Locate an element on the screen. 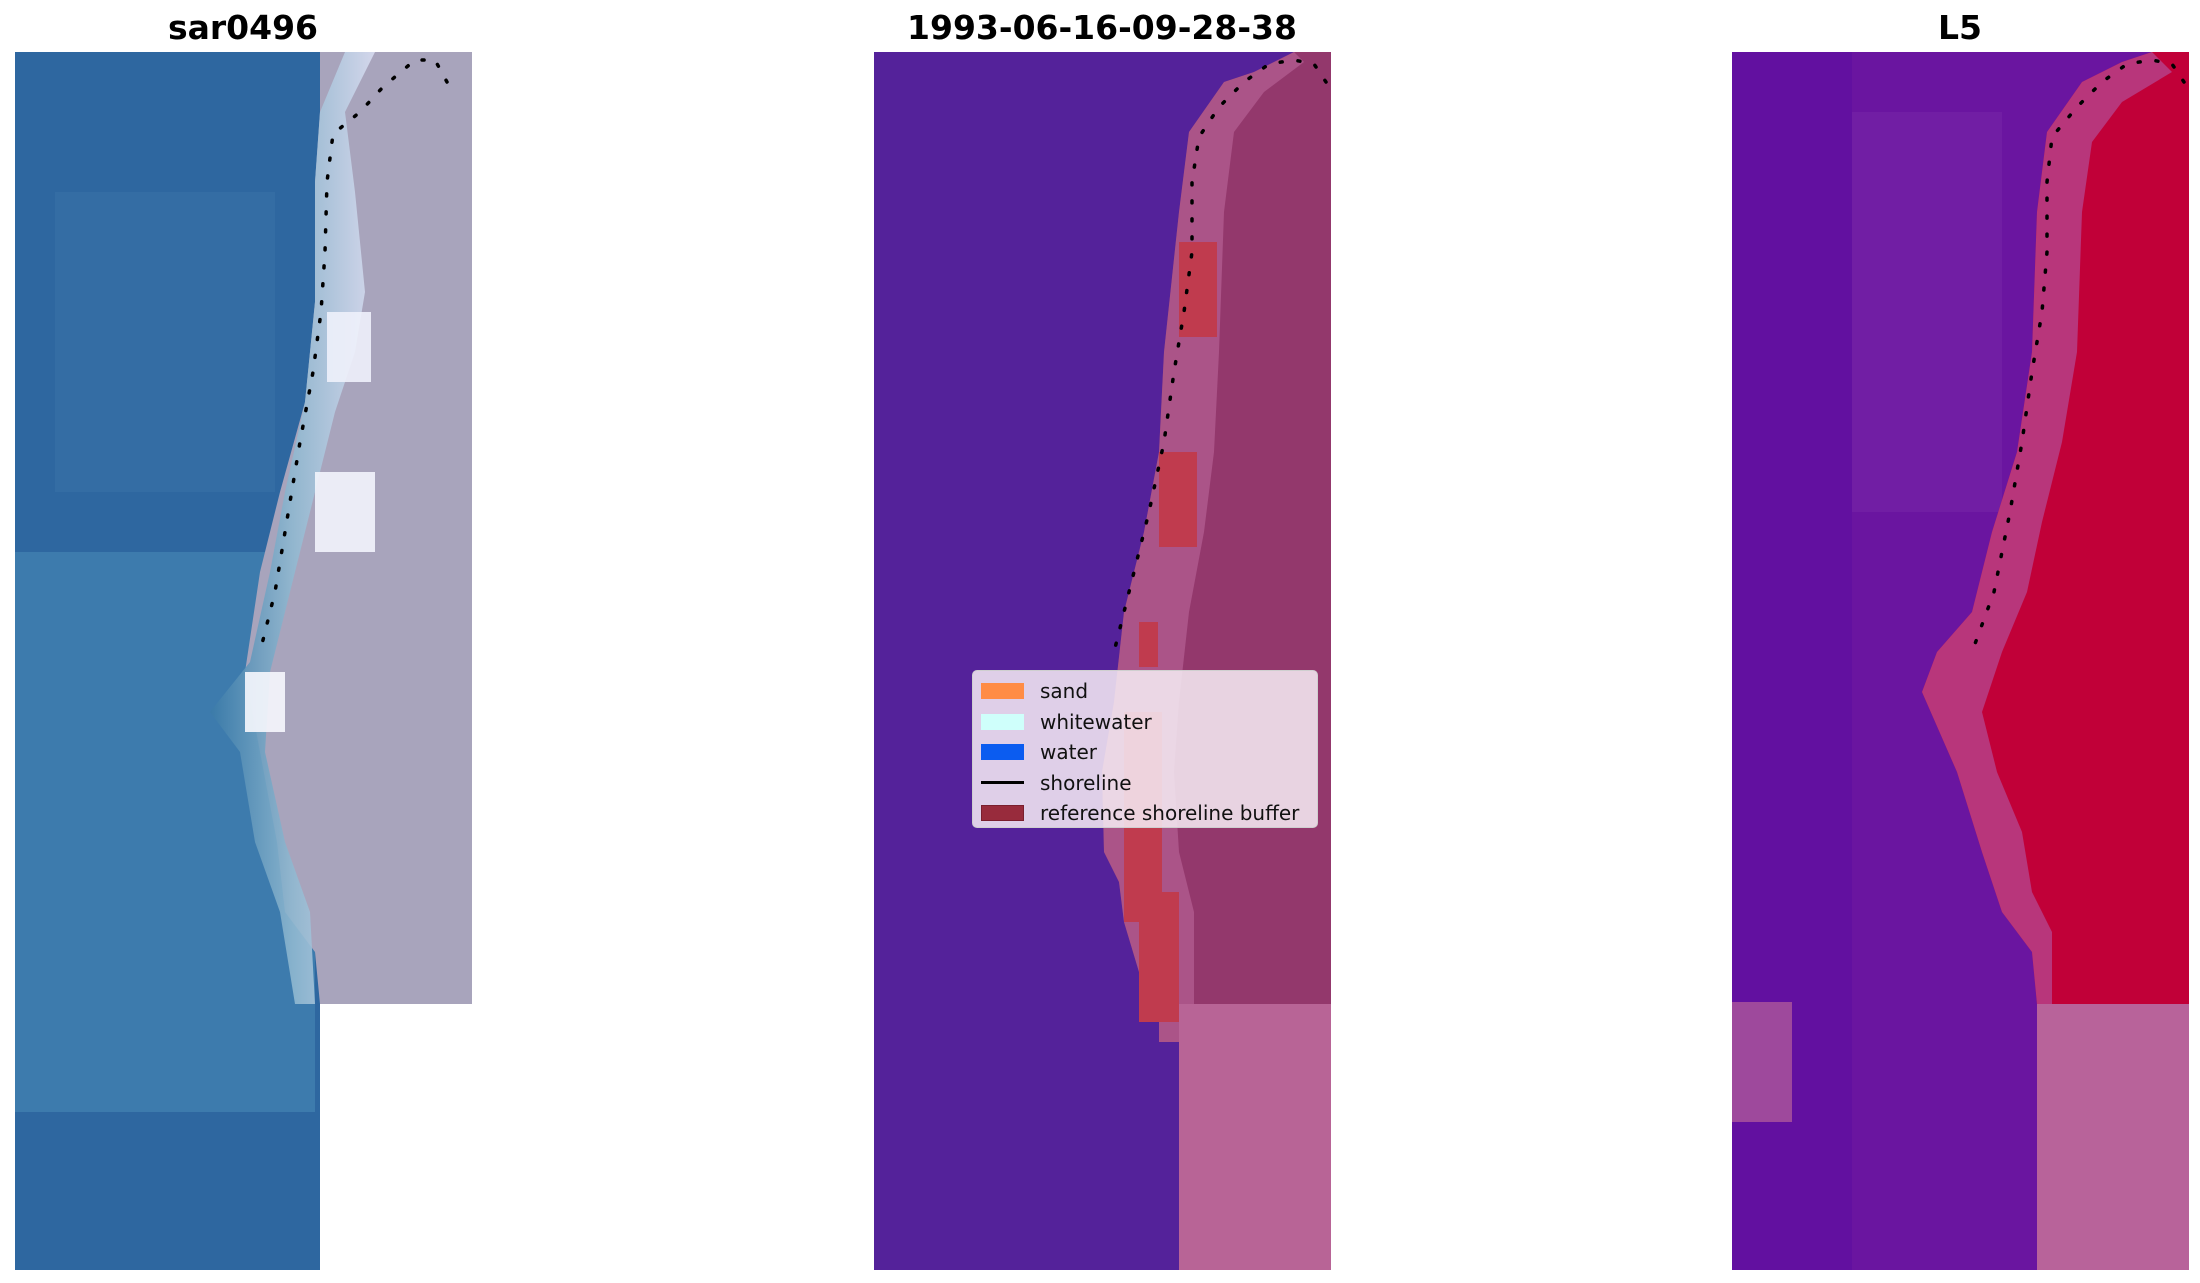 The height and width of the screenshot is (1283, 2200). legend-swatch-buffer is located at coordinates (1002, 813).